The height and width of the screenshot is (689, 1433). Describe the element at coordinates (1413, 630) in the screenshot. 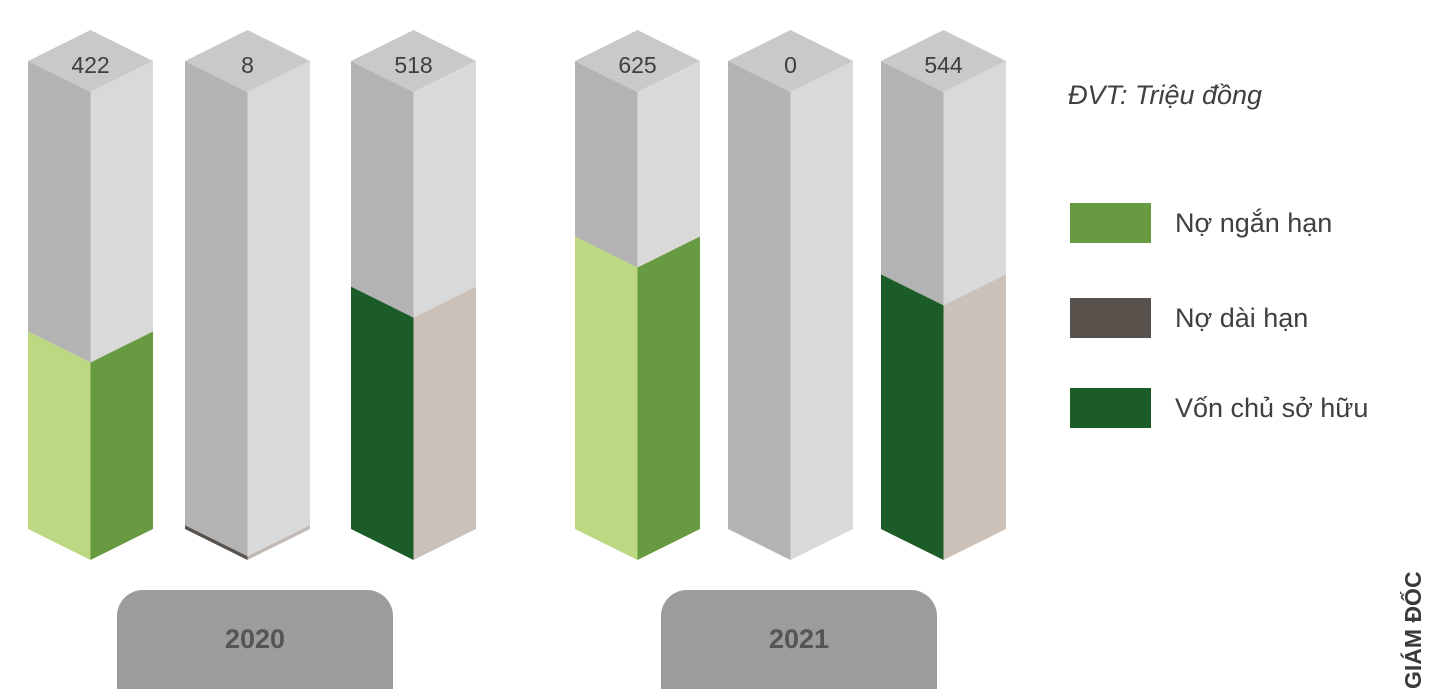

I see `side-title: GIÁM ĐỐC` at that location.